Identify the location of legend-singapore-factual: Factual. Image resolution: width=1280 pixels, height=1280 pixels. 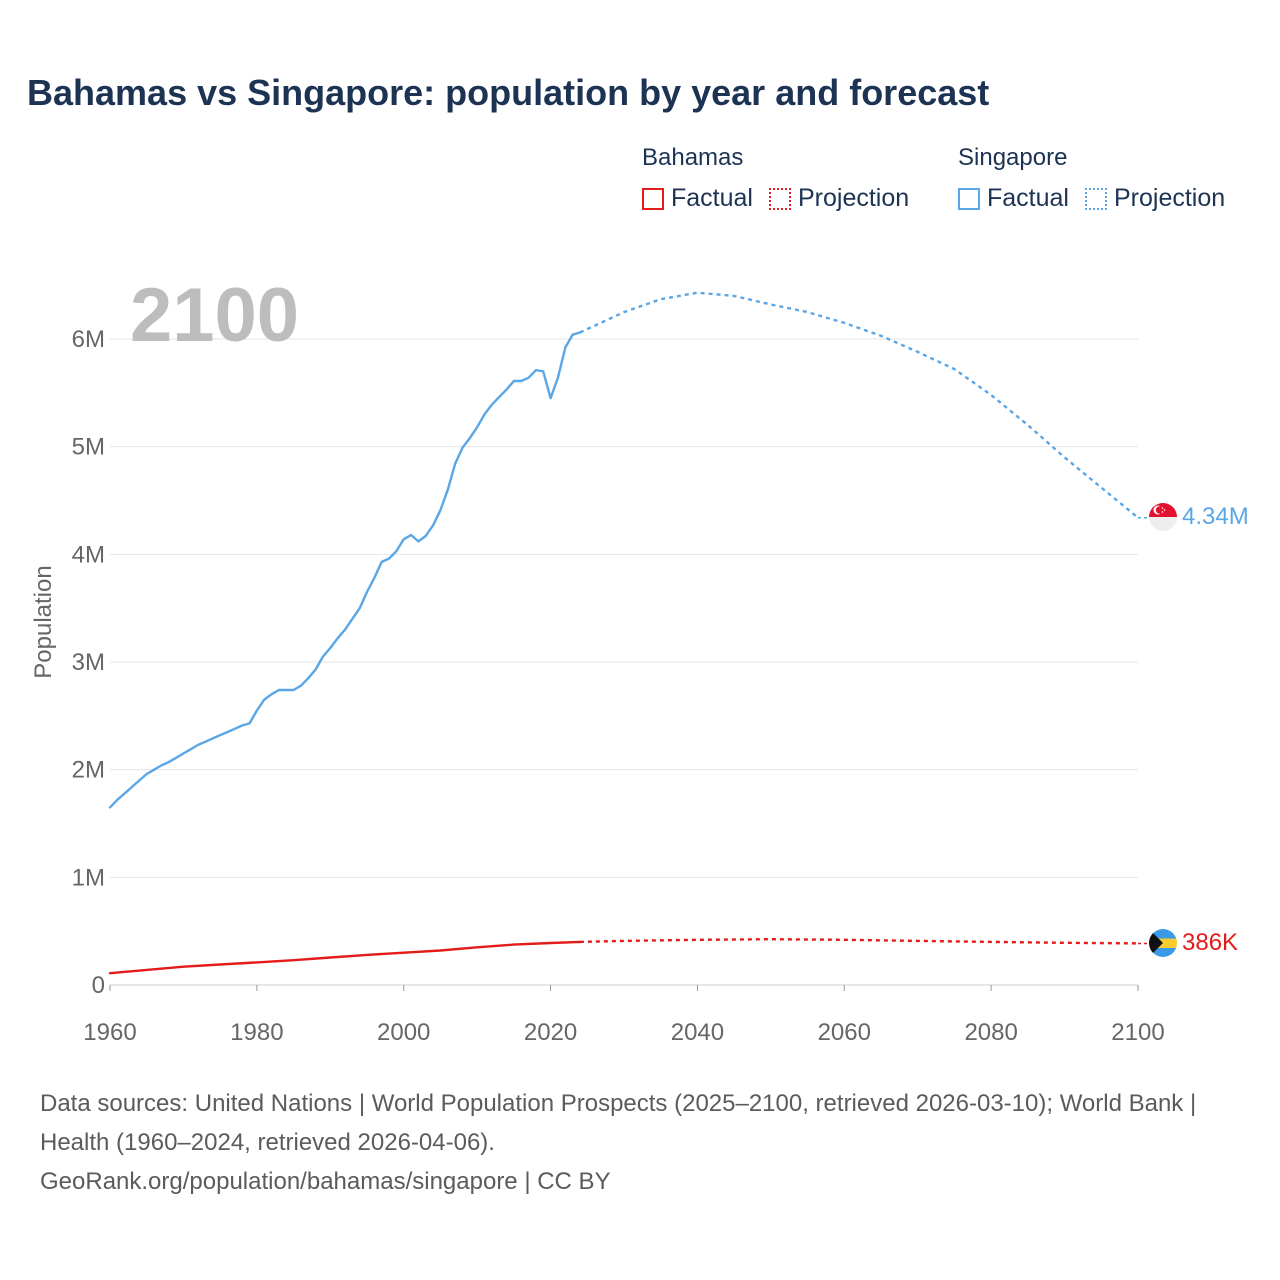
(1013, 198).